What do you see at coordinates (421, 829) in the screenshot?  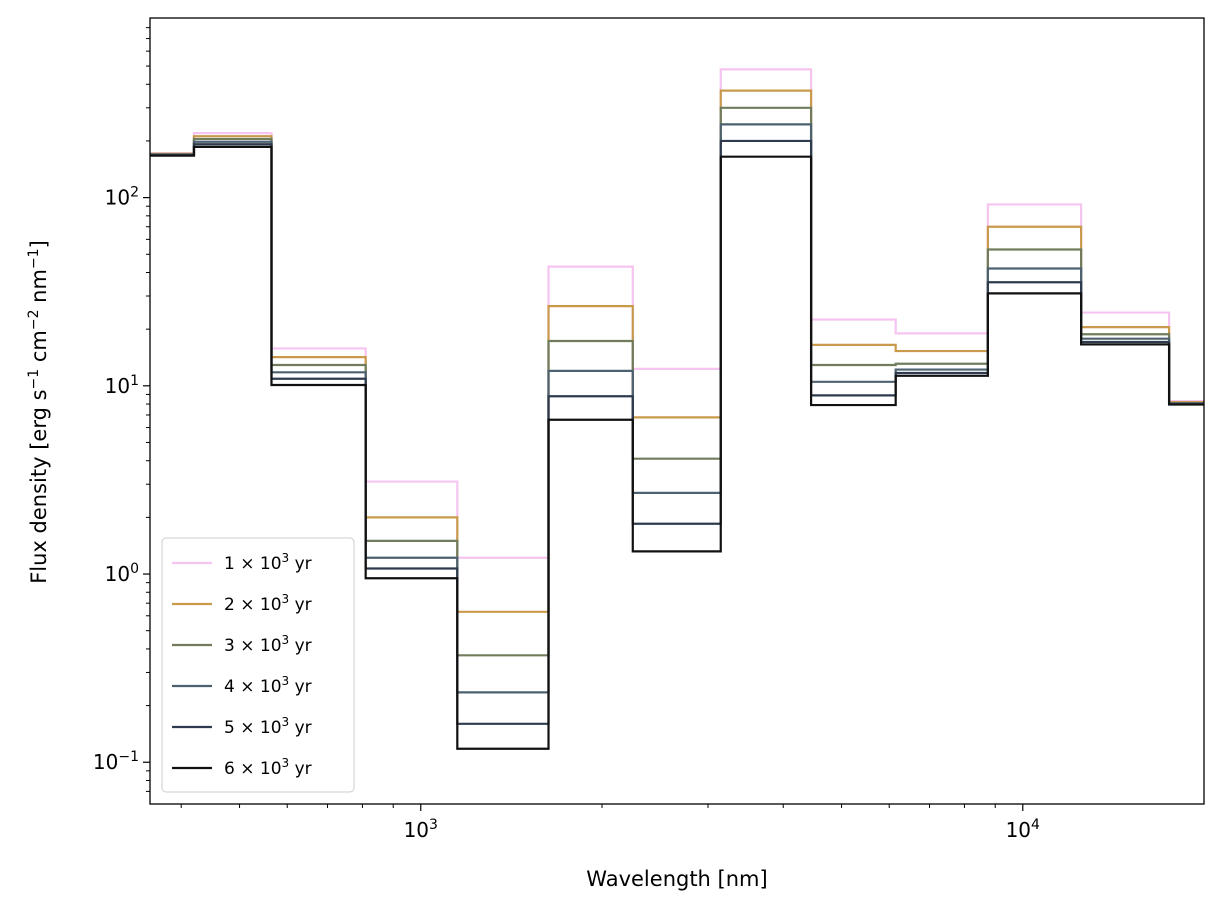 I see `x-tick-label: 103` at bounding box center [421, 829].